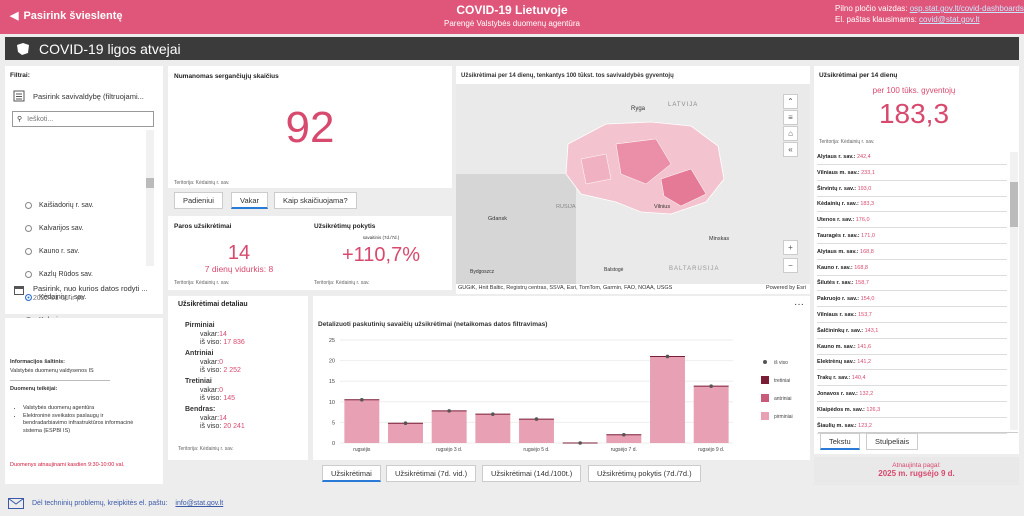 The height and width of the screenshot is (516, 1024). Describe the element at coordinates (873, 409) in the screenshot. I see `rate-row-value: 126,3` at that location.